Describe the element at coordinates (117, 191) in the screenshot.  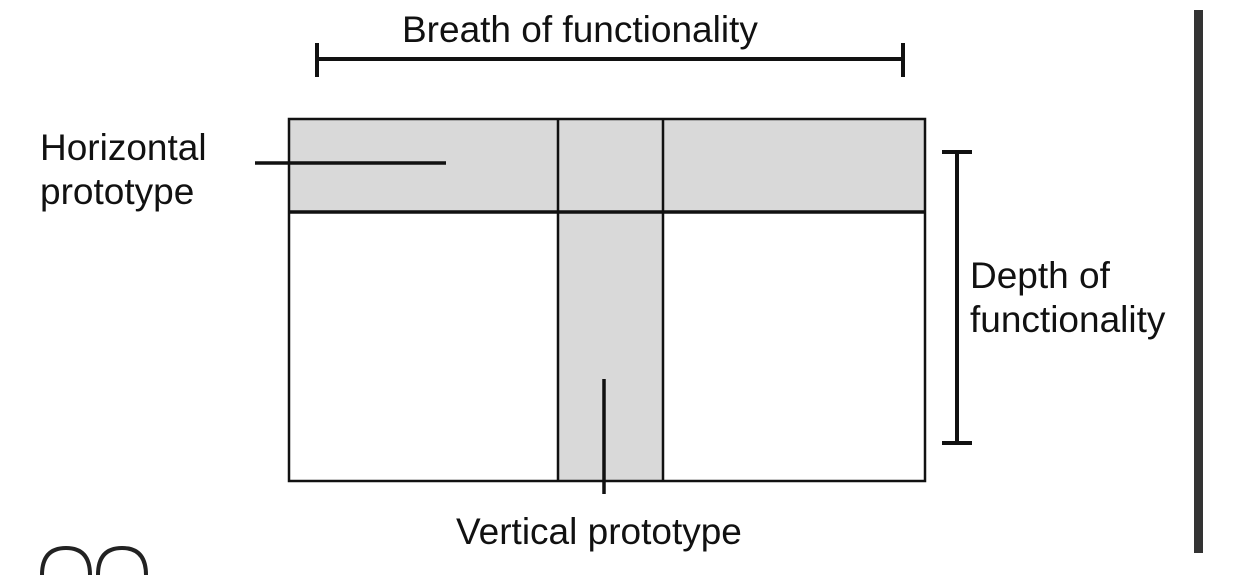
I see `horizontal-label-line2: prototype` at that location.